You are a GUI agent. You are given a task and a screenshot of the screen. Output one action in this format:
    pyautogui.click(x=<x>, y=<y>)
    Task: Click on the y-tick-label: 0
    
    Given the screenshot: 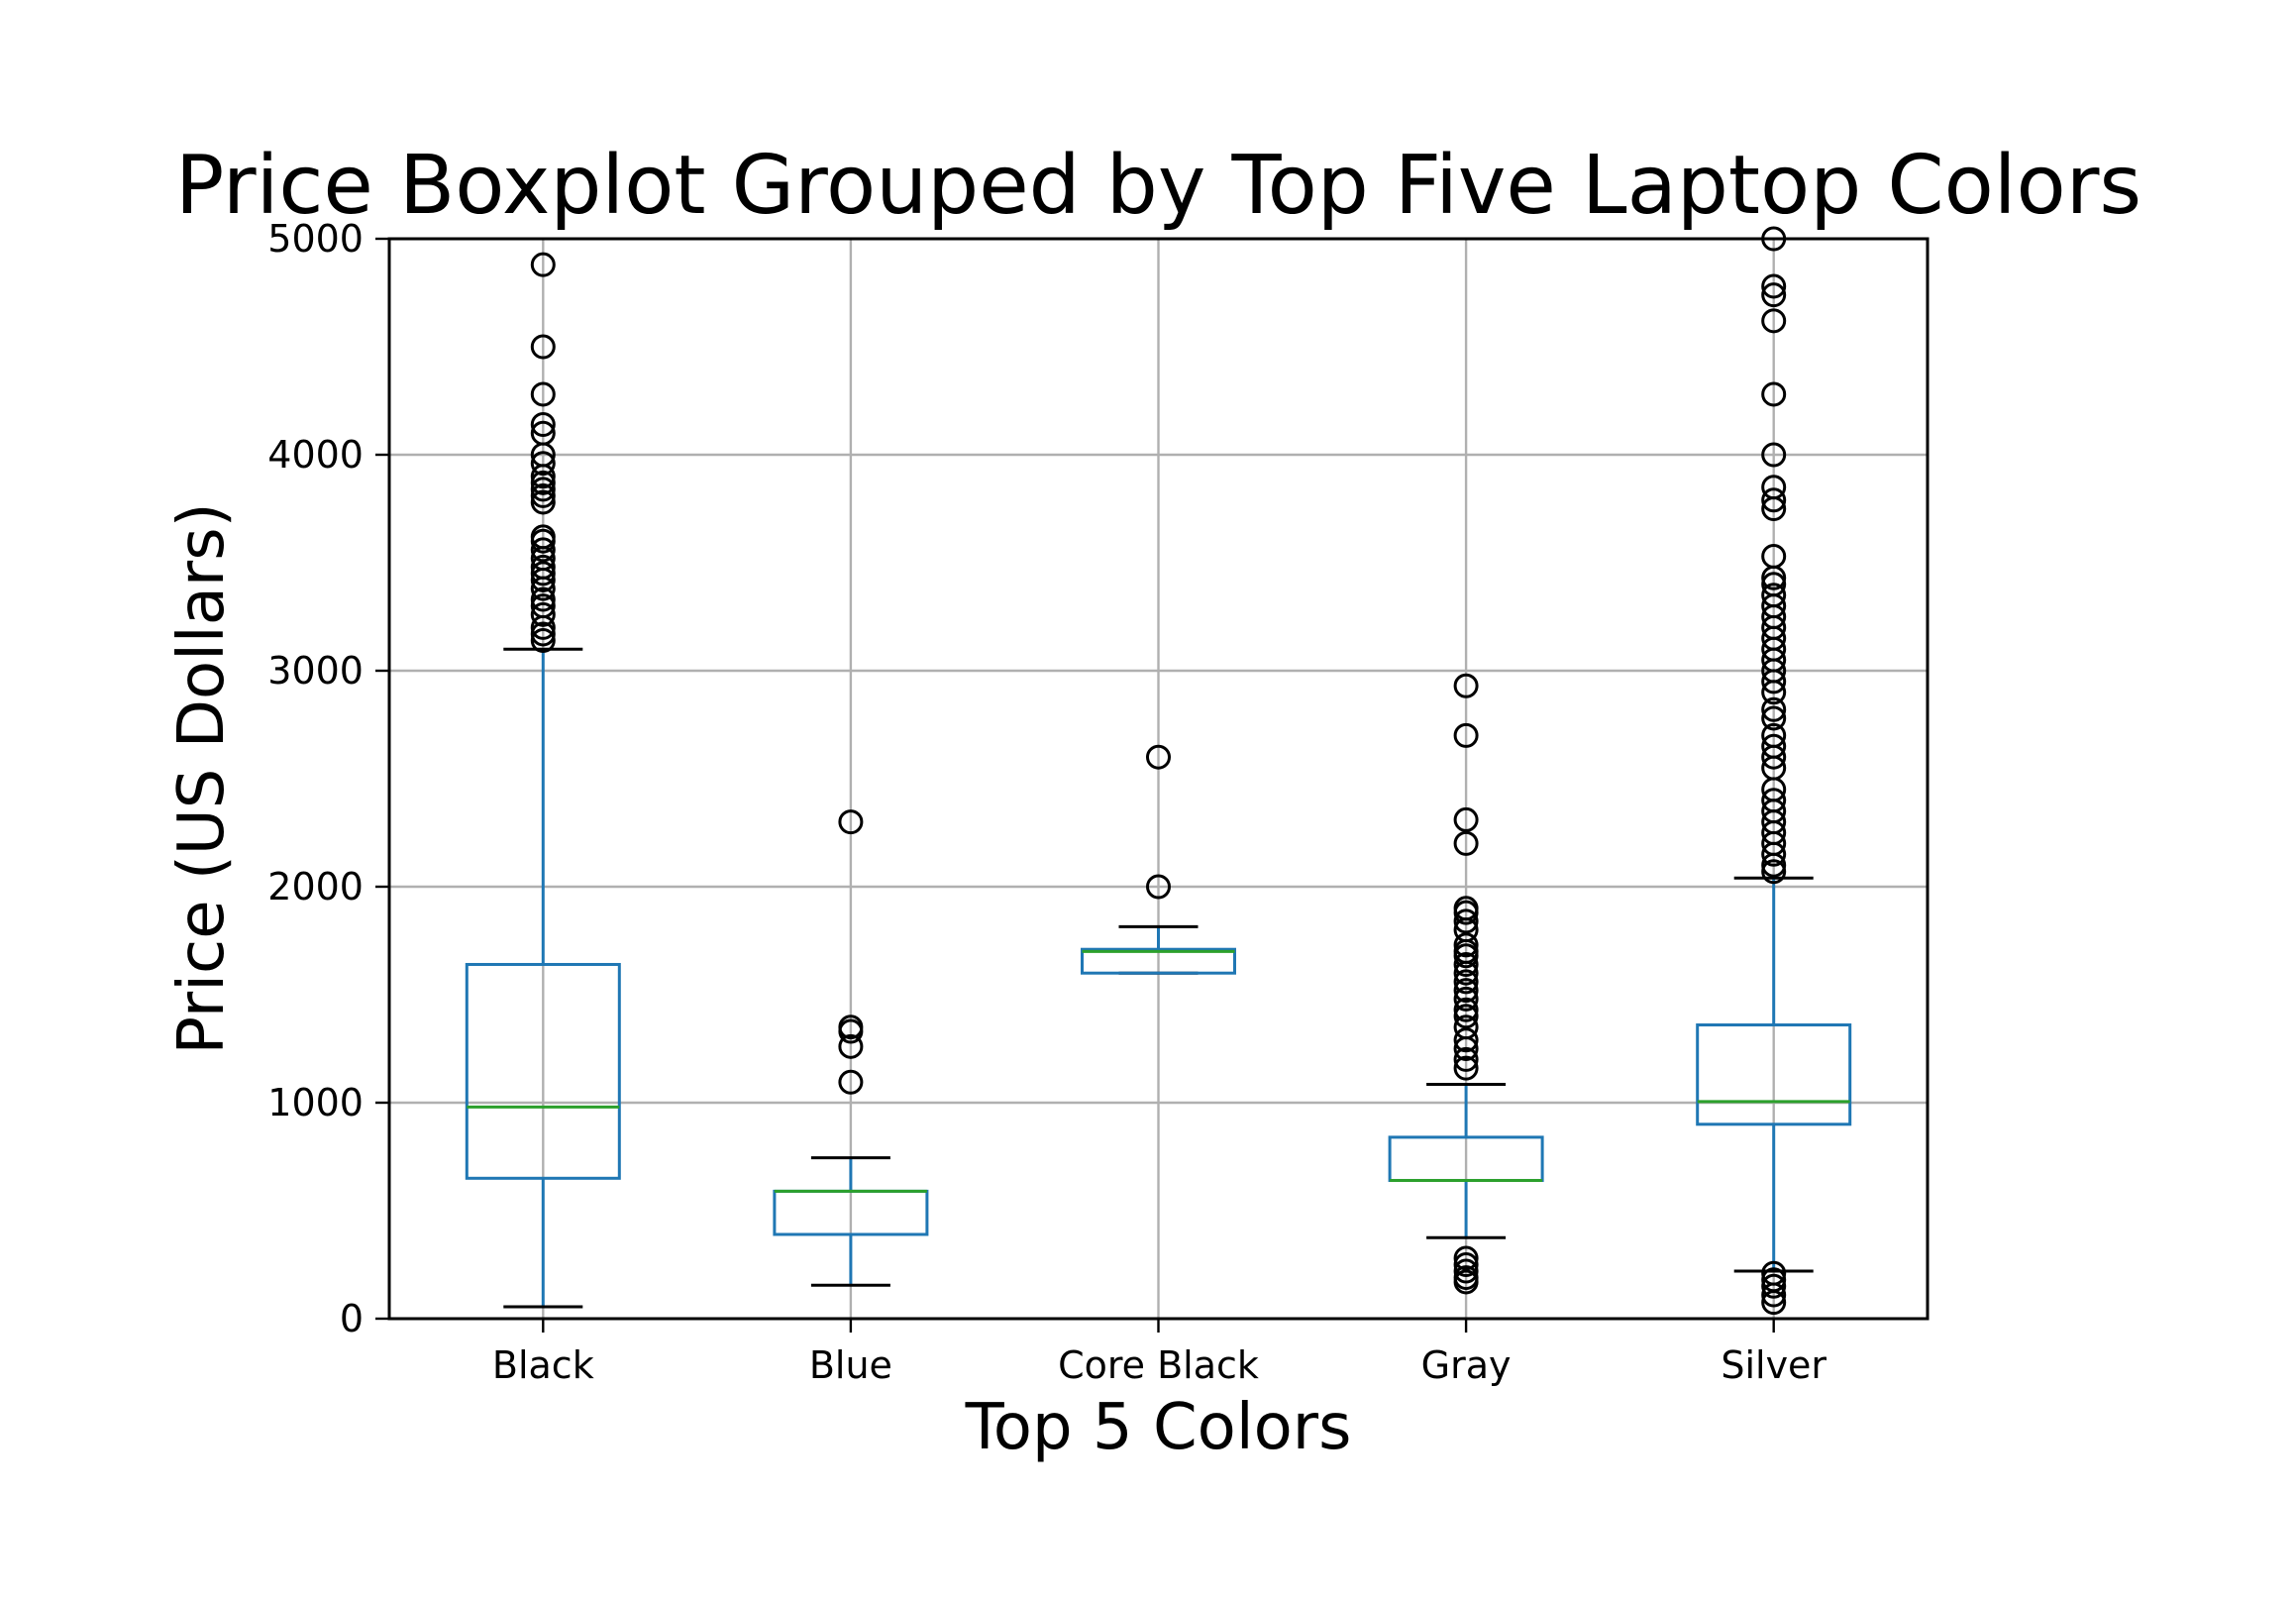 What is the action you would take?
    pyautogui.click(x=352, y=1318)
    